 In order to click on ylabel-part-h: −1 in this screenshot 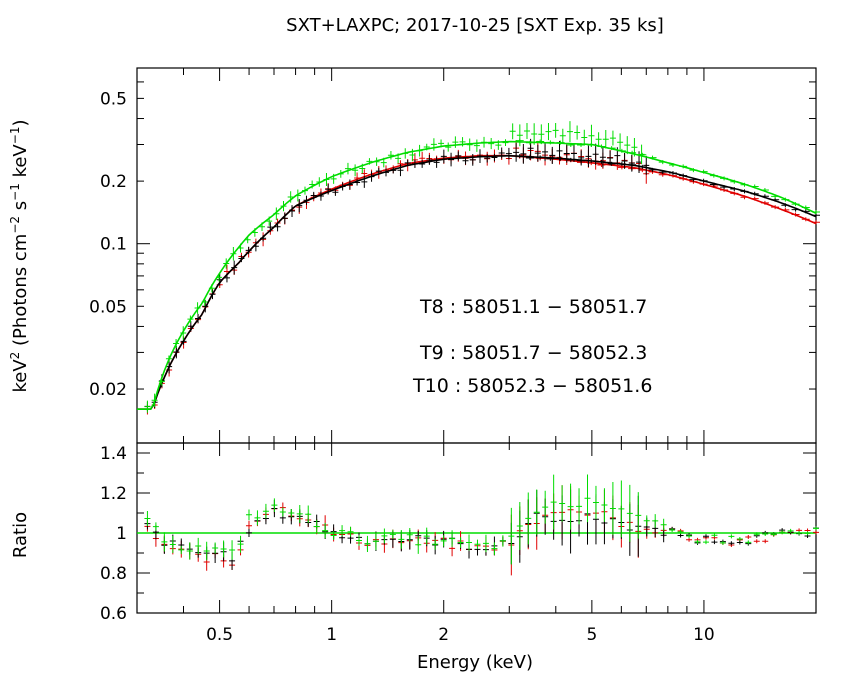, I will do `click(15, 136)`.